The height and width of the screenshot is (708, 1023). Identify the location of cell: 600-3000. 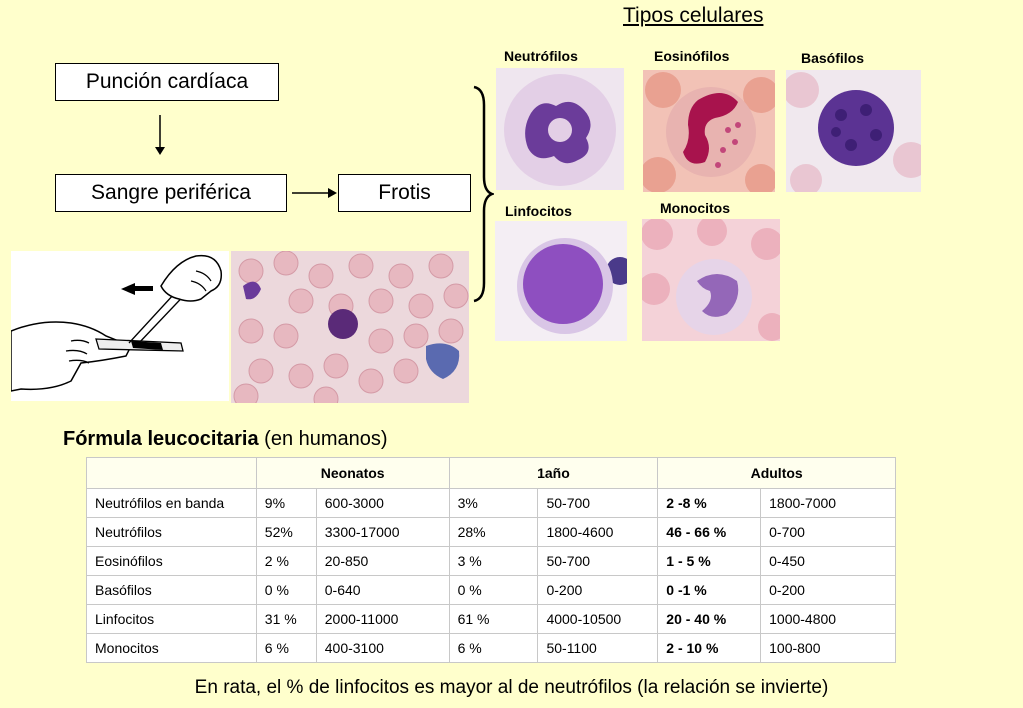
(382, 503).